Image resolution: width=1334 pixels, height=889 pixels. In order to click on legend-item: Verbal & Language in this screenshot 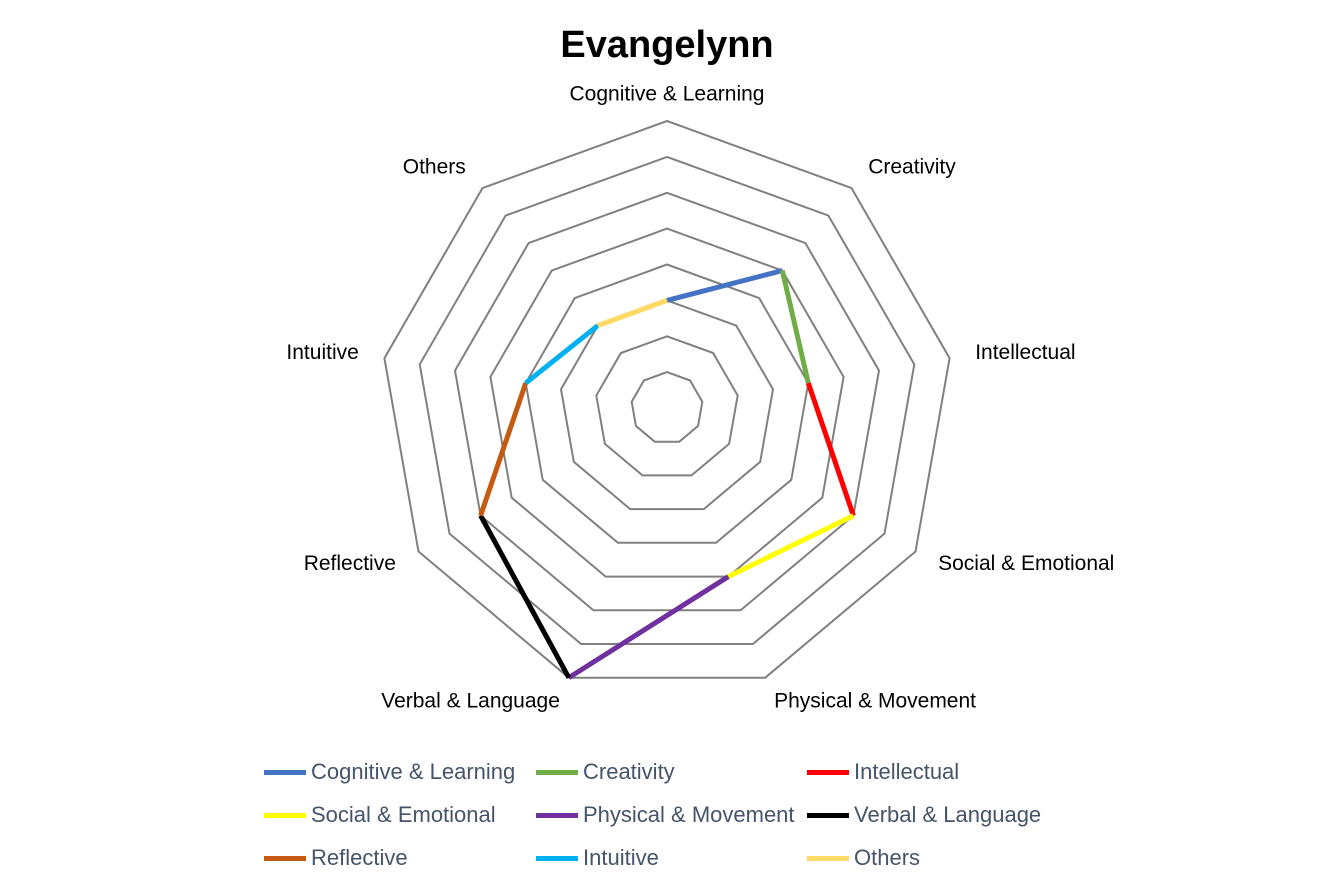, I will do `click(924, 815)`.